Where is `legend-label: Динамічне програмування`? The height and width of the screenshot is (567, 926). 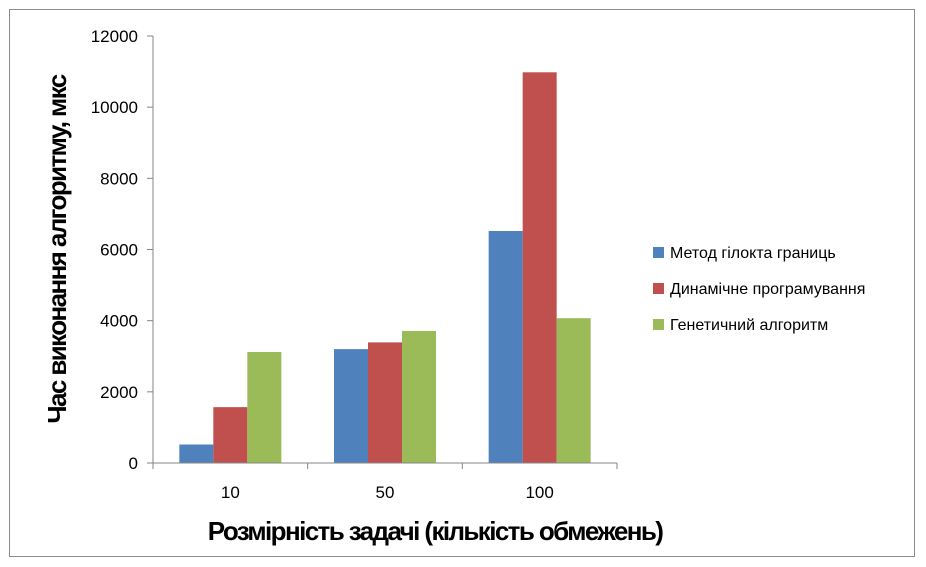 legend-label: Динамічне програмування is located at coordinates (767, 289).